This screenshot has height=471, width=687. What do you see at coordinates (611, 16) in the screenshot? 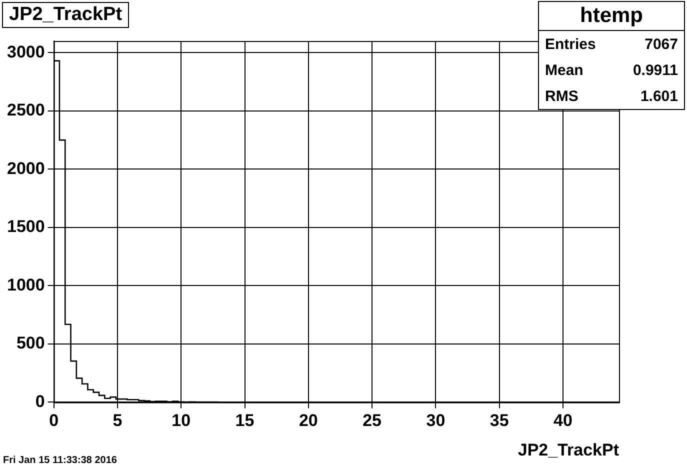
I see `text: htemp` at bounding box center [611, 16].